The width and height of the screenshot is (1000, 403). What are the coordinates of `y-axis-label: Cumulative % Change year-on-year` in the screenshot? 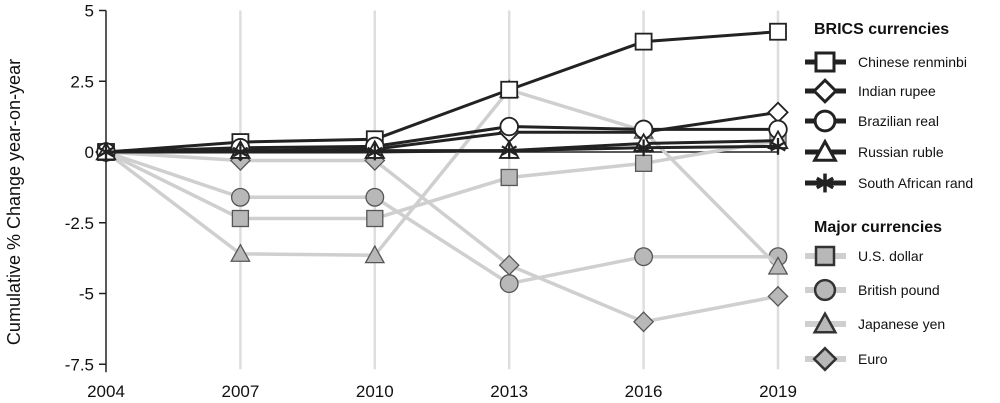 It's located at (14, 202).